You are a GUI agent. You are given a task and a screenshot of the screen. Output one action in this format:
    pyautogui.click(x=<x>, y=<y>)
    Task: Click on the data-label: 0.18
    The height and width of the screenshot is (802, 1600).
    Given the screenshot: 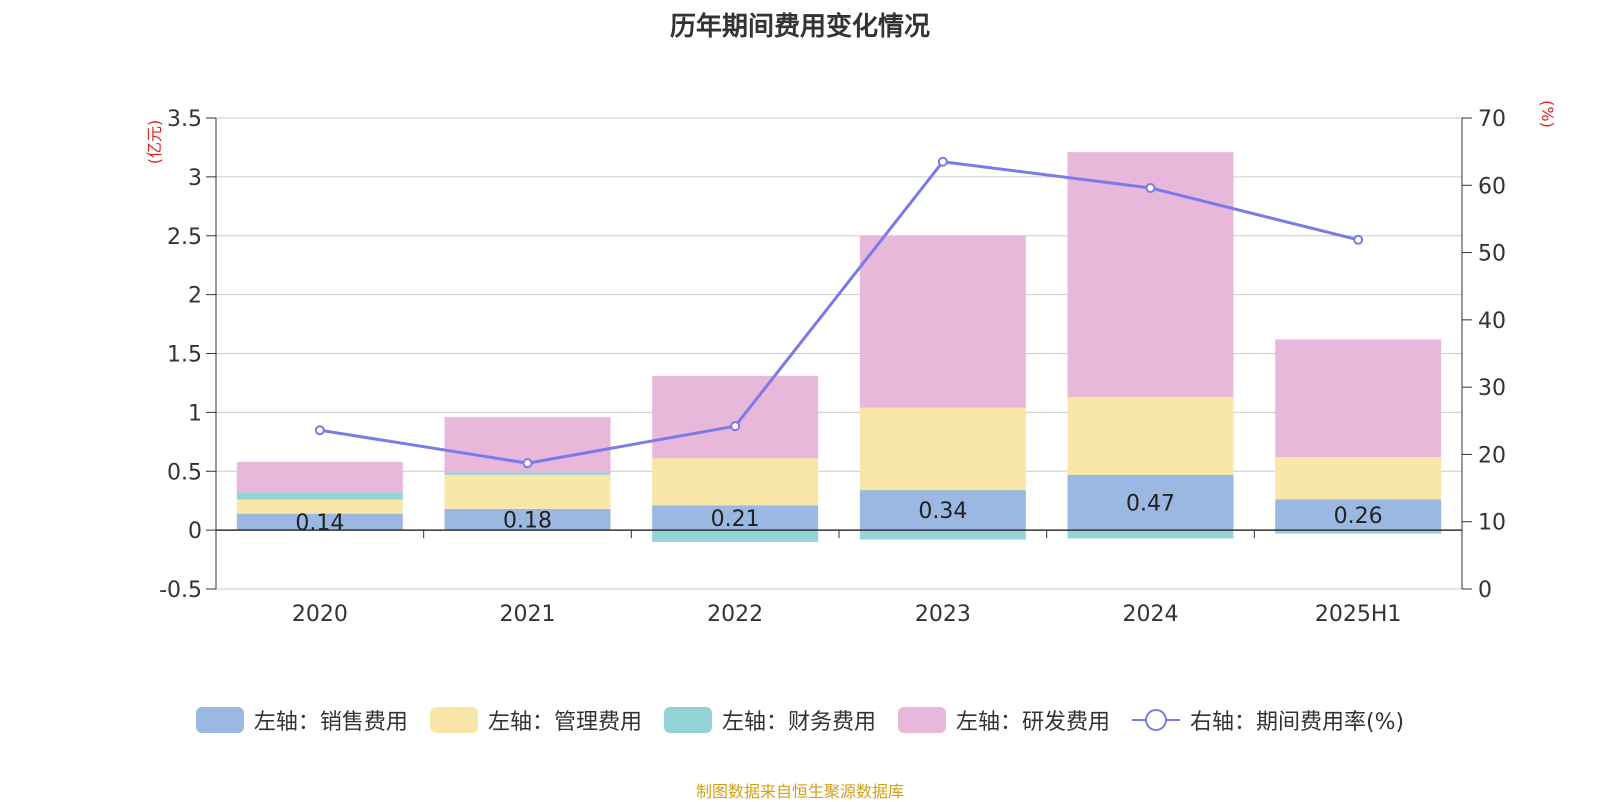 What is the action you would take?
    pyautogui.click(x=527, y=521)
    